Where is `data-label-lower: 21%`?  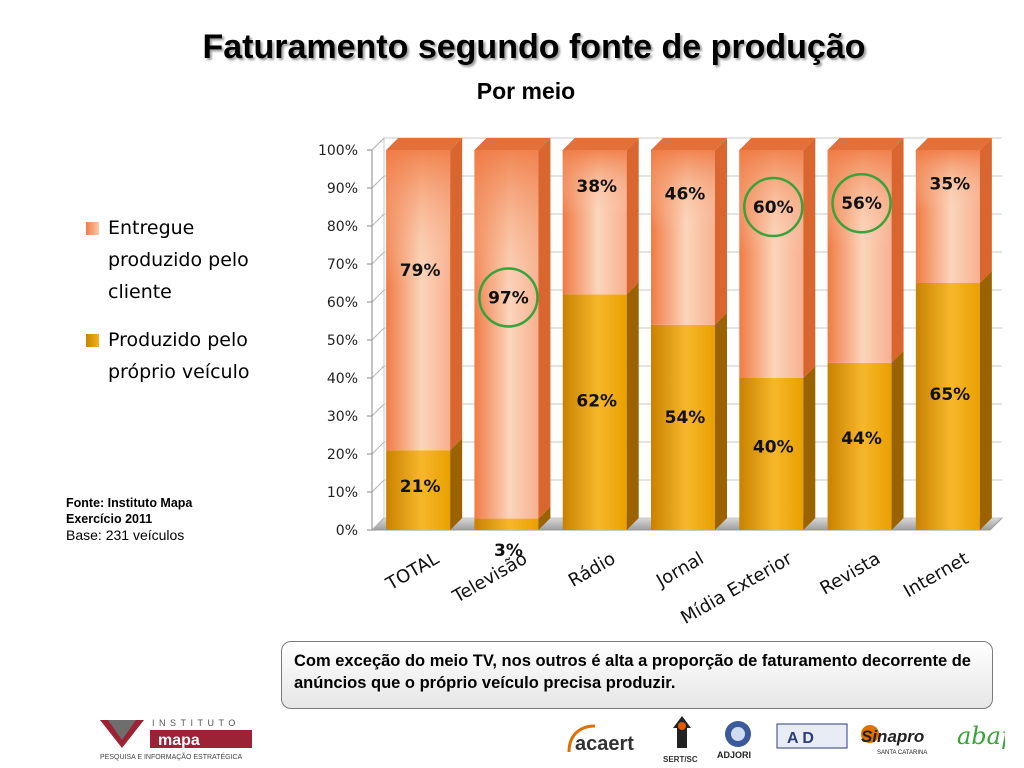 data-label-lower: 21% is located at coordinates (420, 487).